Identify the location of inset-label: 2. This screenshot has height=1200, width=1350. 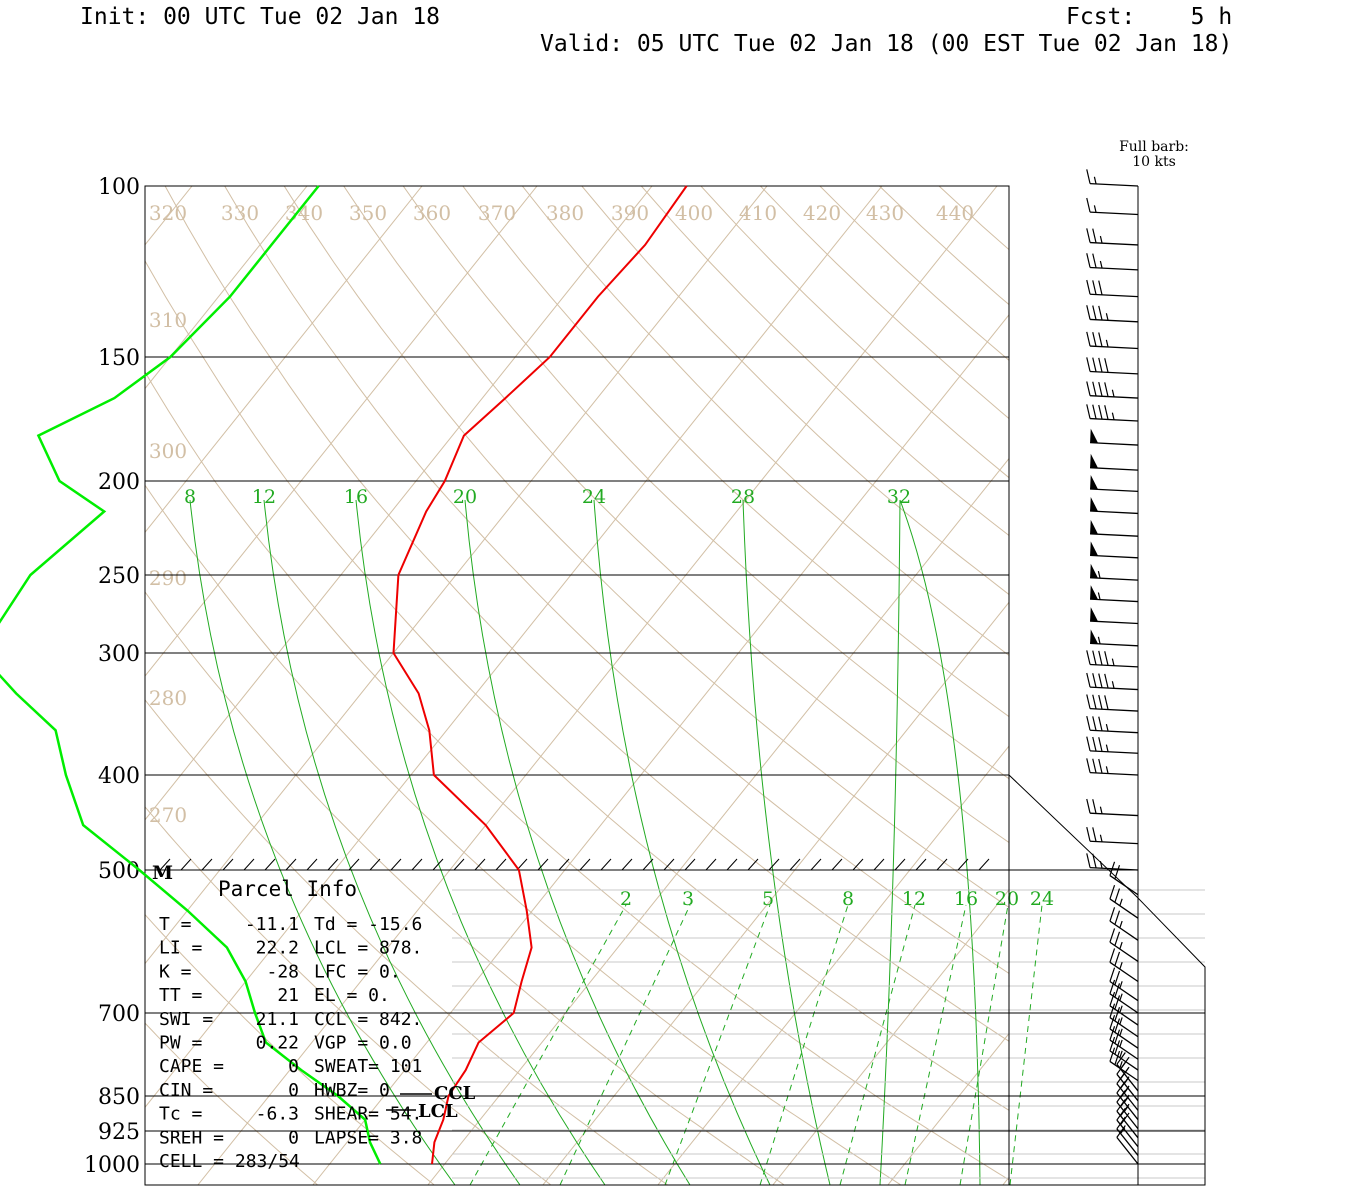
(626, 899).